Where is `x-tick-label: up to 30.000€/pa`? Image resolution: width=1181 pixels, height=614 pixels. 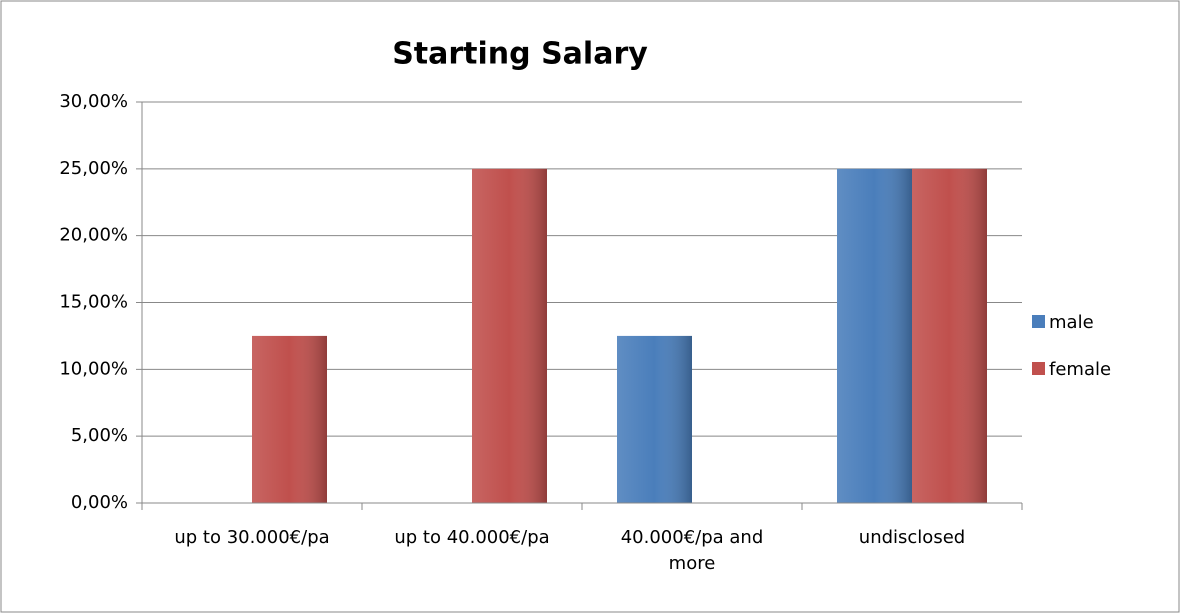
x-tick-label: up to 30.000€/pa is located at coordinates (252, 537).